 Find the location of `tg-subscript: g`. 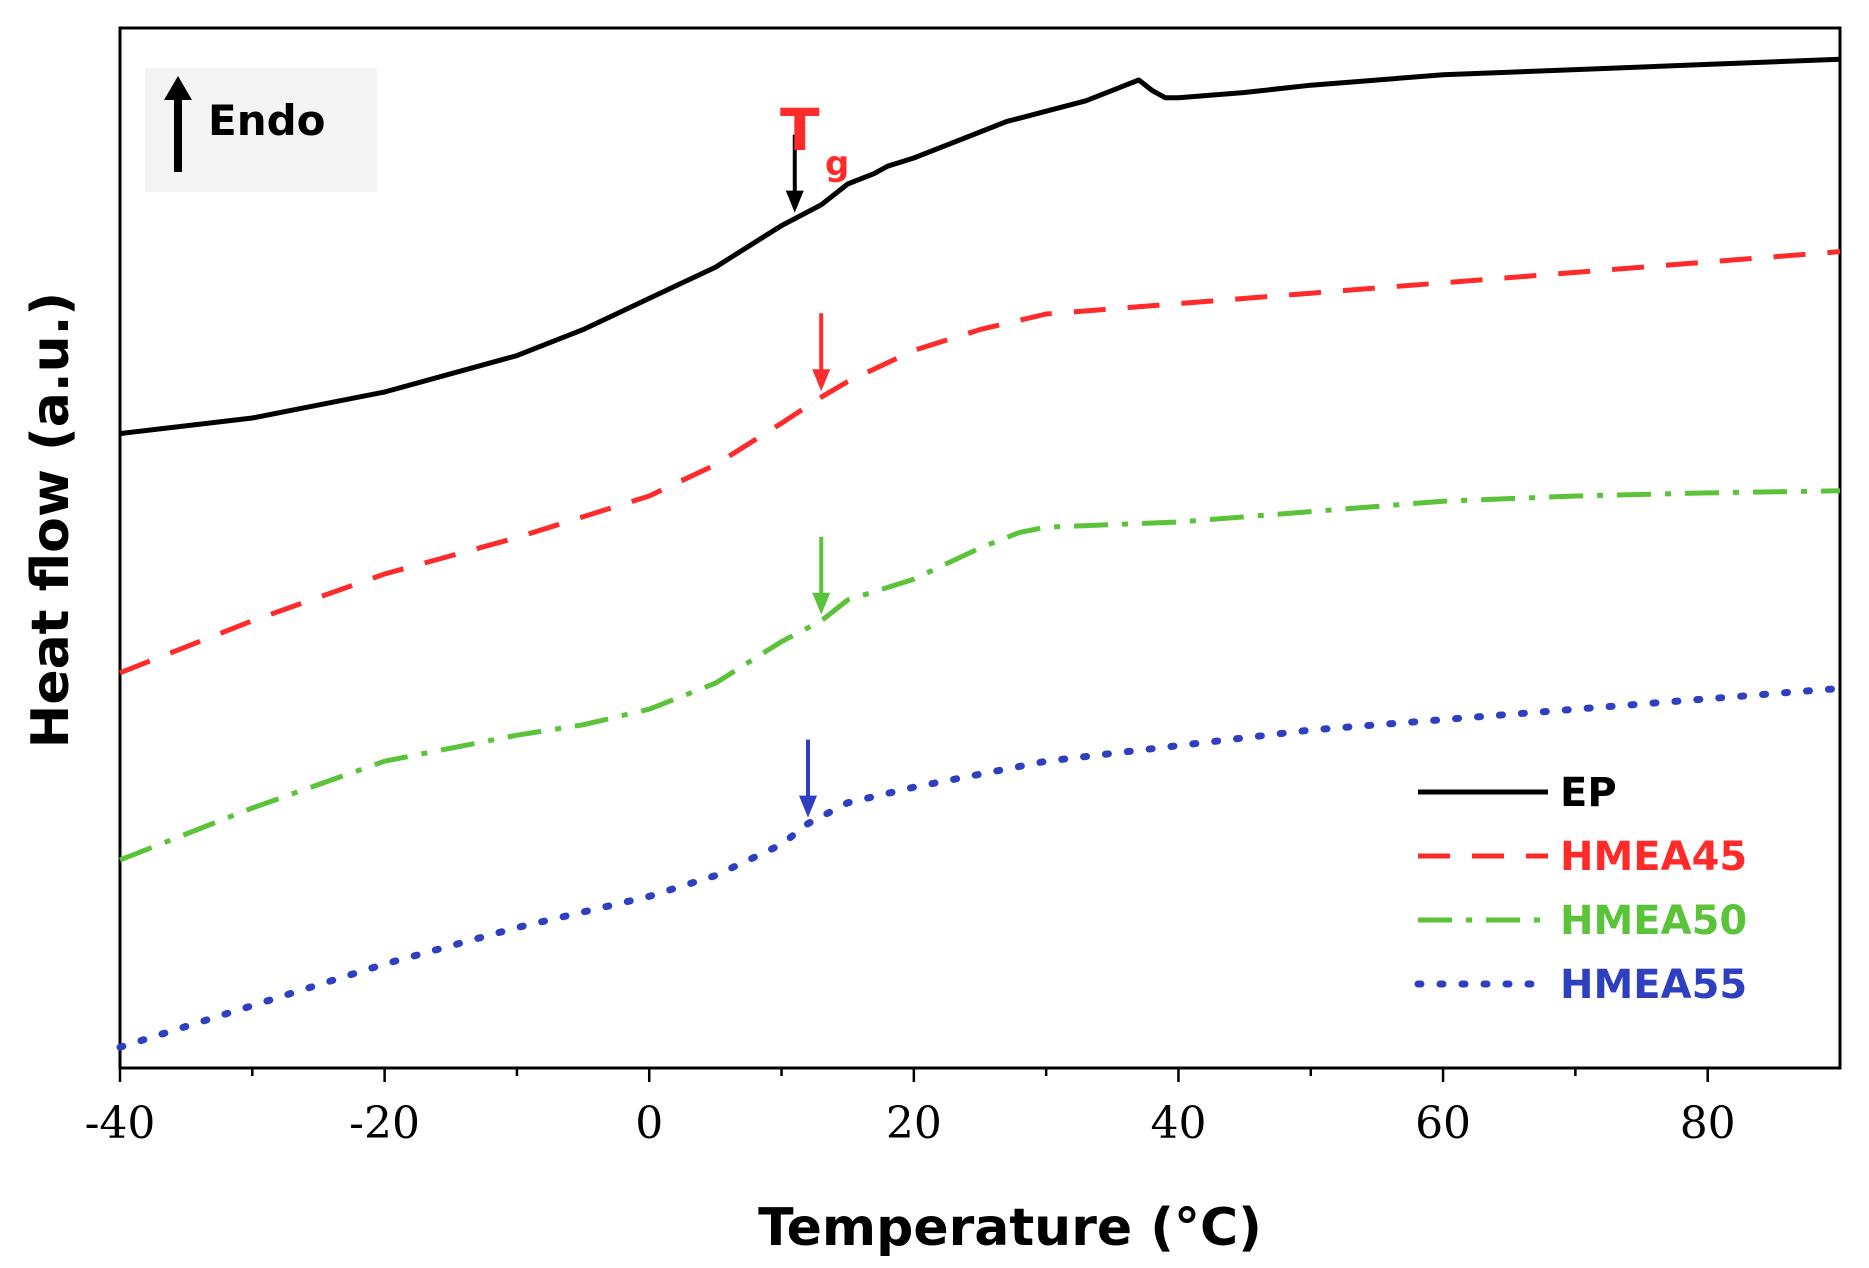

tg-subscript: g is located at coordinates (837, 164).